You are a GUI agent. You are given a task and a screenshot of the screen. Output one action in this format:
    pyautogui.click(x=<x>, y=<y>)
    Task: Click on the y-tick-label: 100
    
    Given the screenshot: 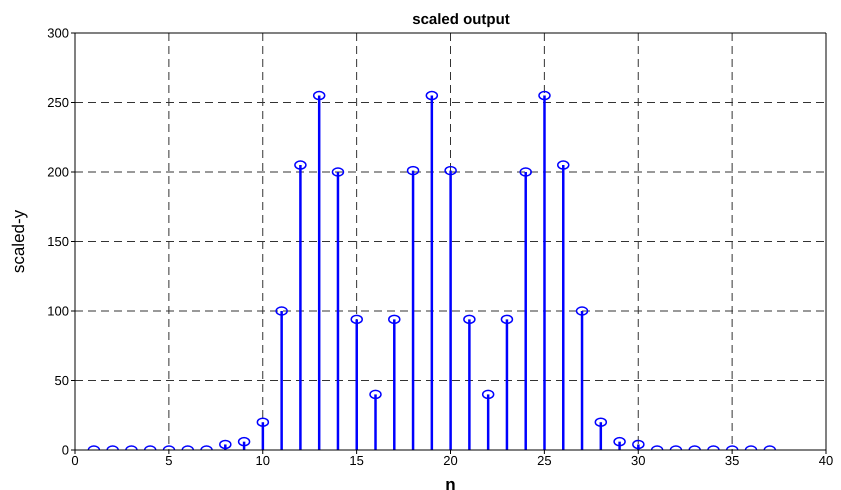 What is the action you would take?
    pyautogui.click(x=58, y=311)
    